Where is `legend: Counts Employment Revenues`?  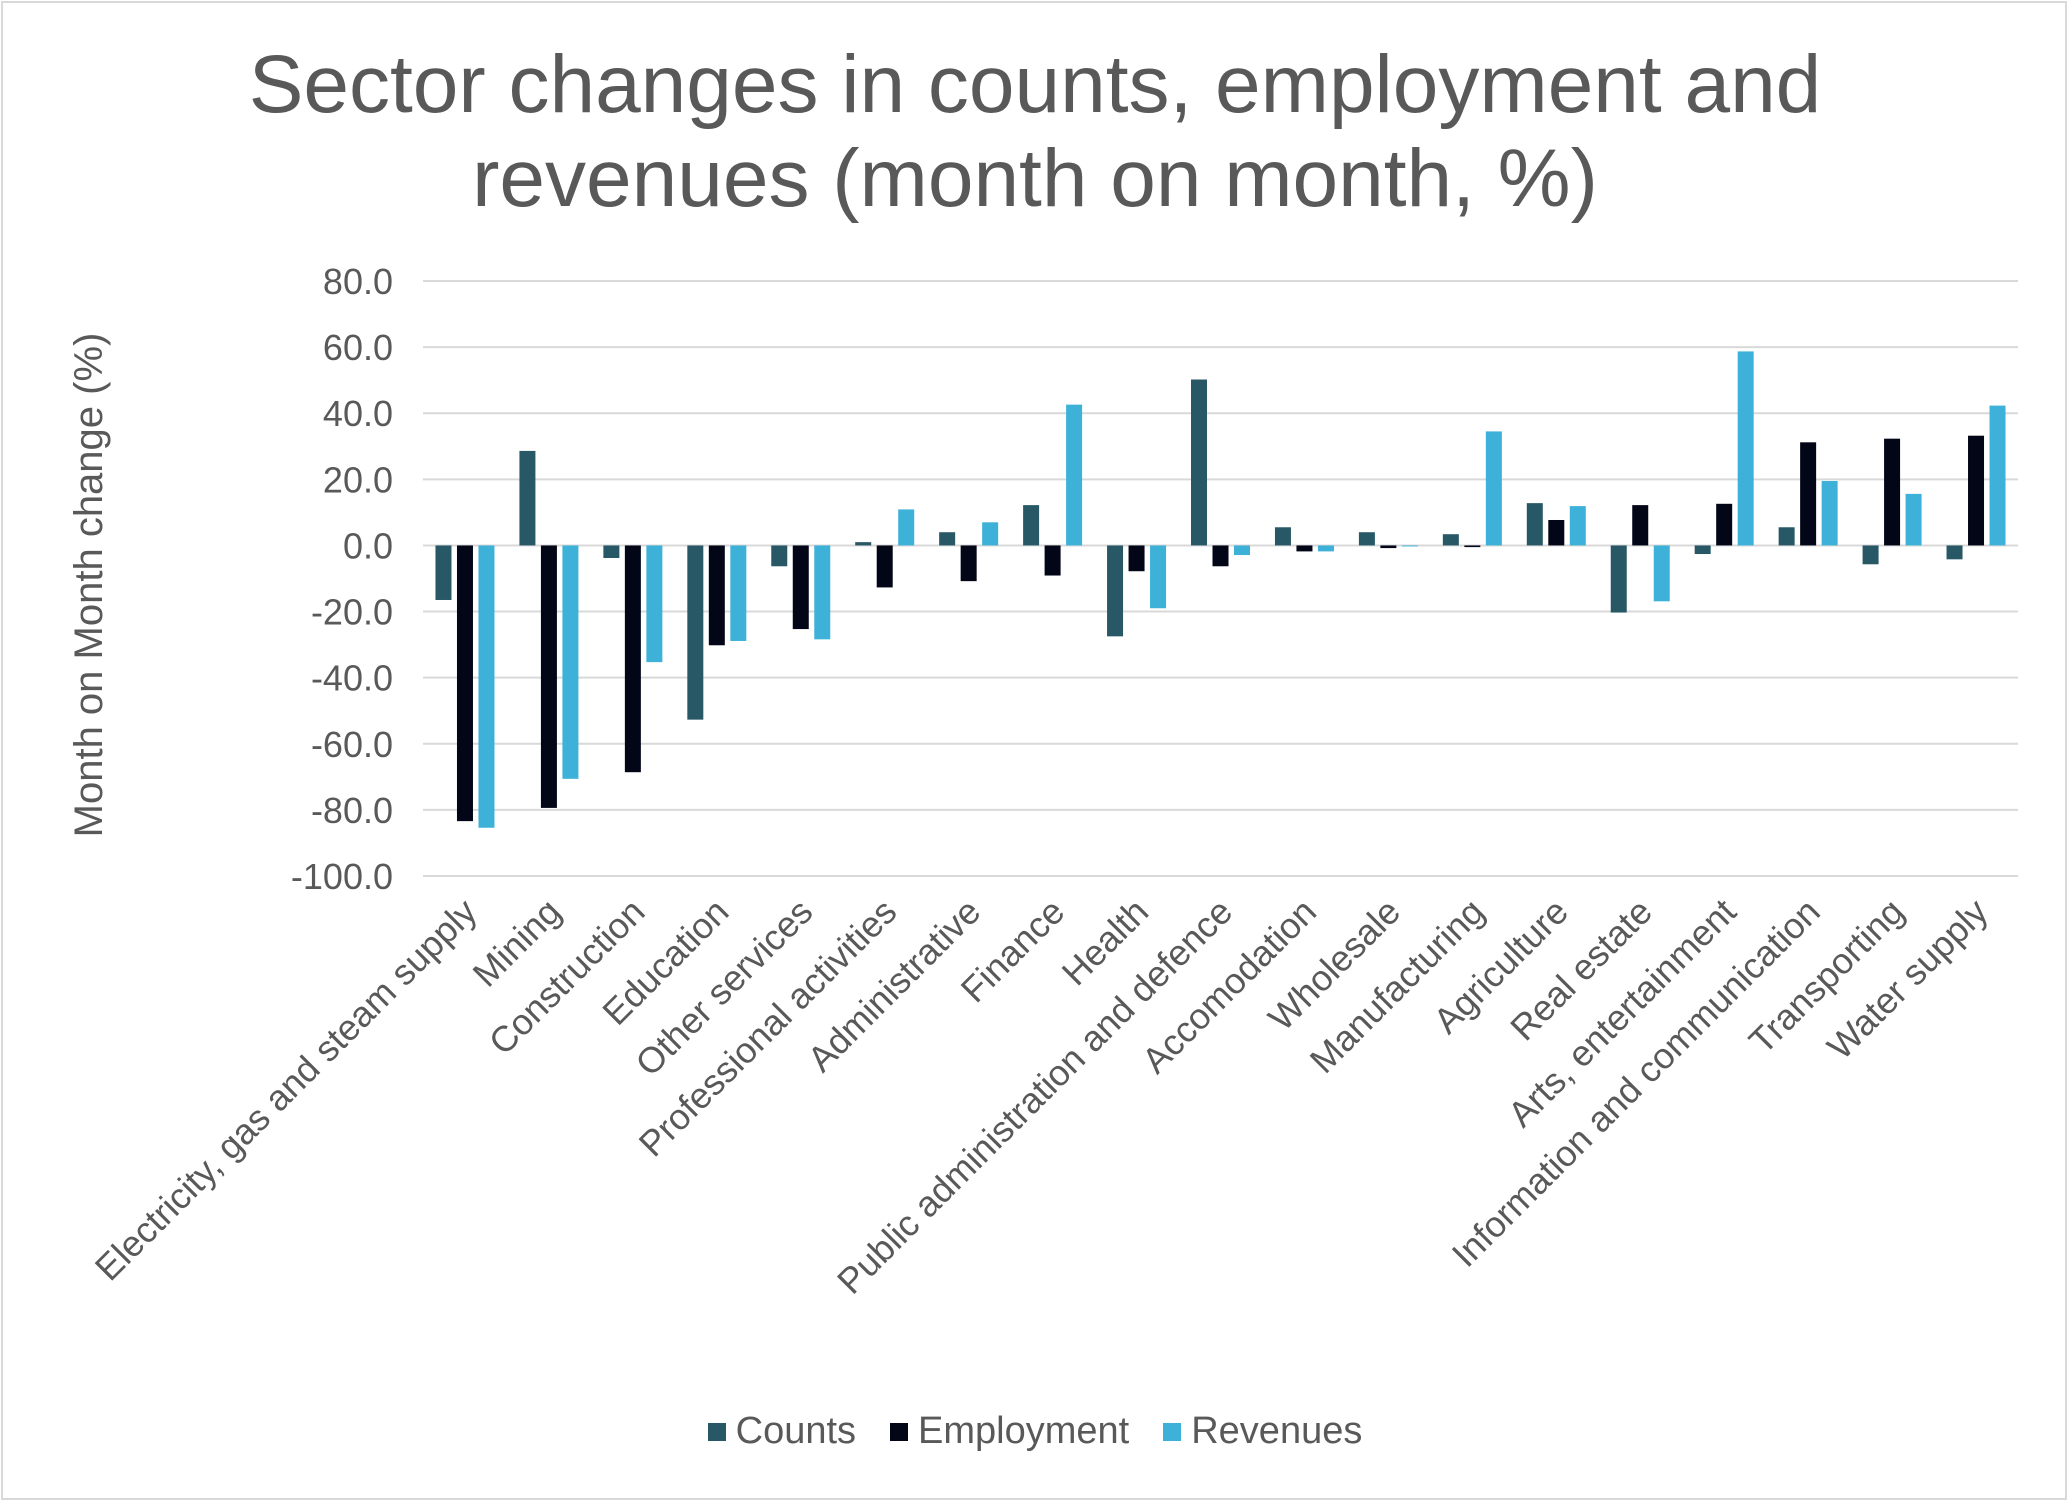 legend: Counts Employment Revenues is located at coordinates (1035, 1431).